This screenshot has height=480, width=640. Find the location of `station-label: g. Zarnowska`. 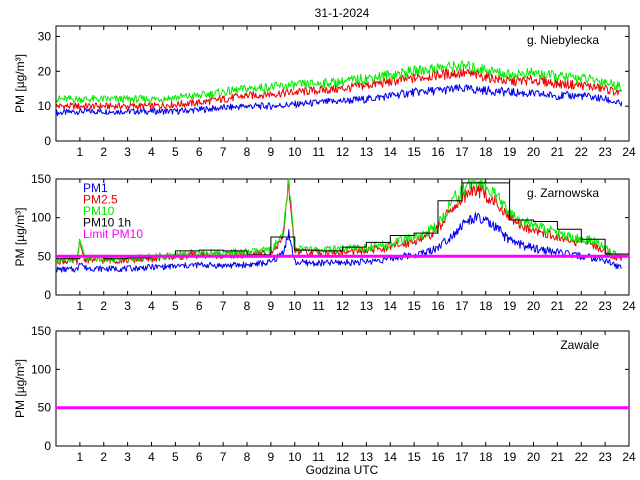

station-label: g. Zarnowska is located at coordinates (563, 193).